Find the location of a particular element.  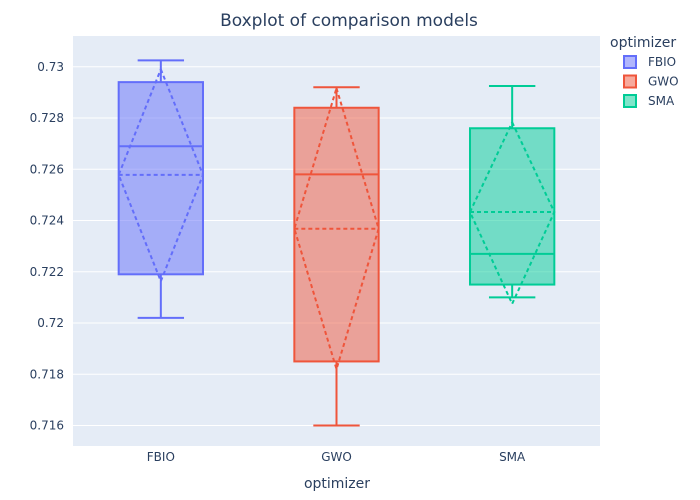

x-tick-label: GWO is located at coordinates (336, 457).